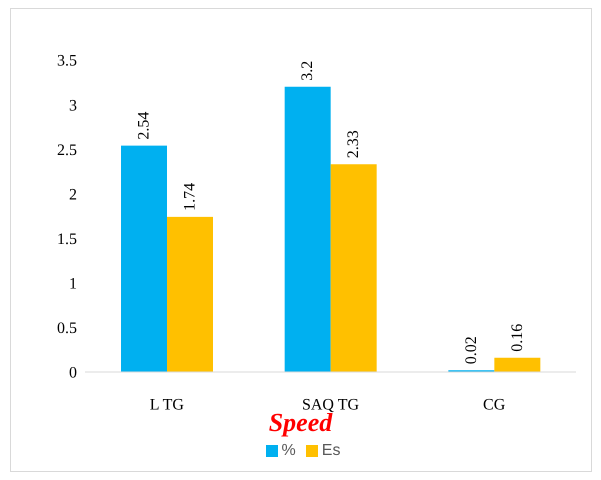 The image size is (601, 480). I want to click on data-label: 2.33, so click(353, 144).